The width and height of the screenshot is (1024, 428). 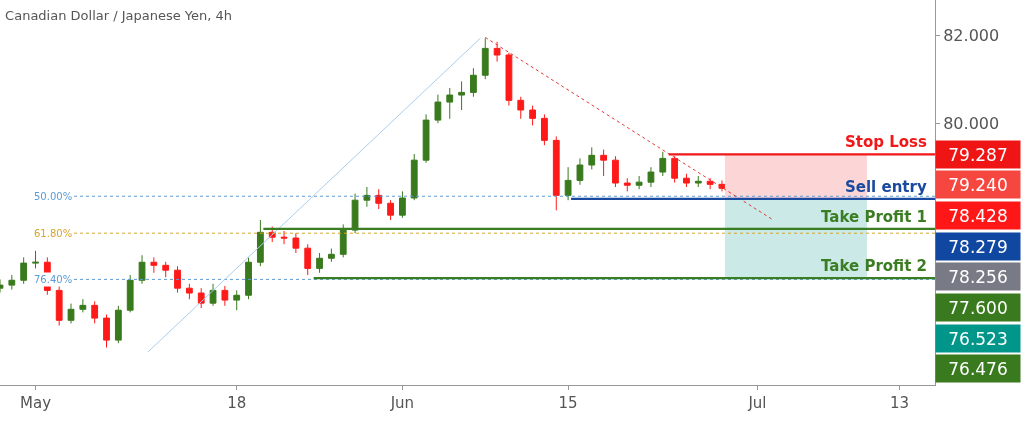 What do you see at coordinates (978, 276) in the screenshot?
I see `text: 78.256` at bounding box center [978, 276].